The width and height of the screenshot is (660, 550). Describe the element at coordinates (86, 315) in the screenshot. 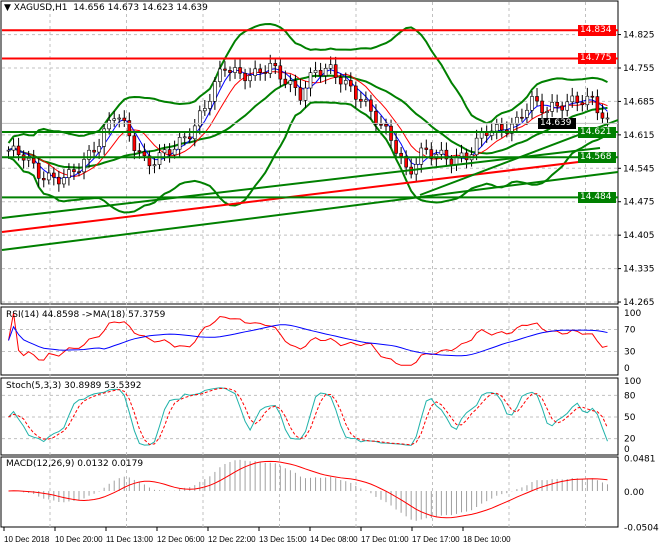

I see `rsi-label: RSI(14) 44.8598 ->MA(18) 57.3759` at that location.